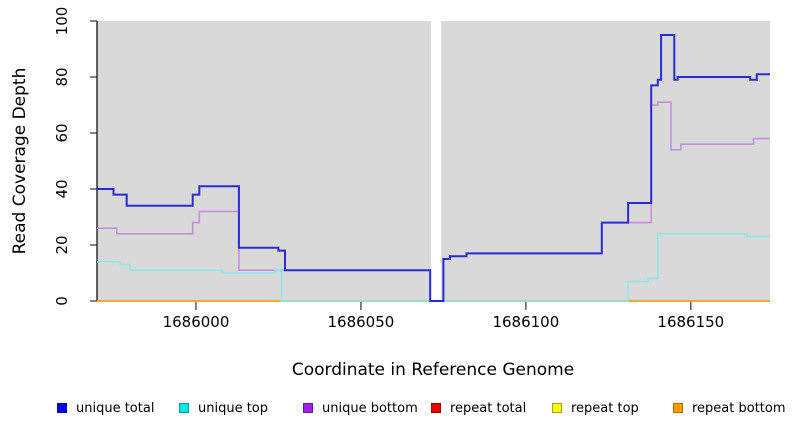 This screenshot has height=432, width=792. I want to click on legend-item-repeat-top: repeat top, so click(595, 408).